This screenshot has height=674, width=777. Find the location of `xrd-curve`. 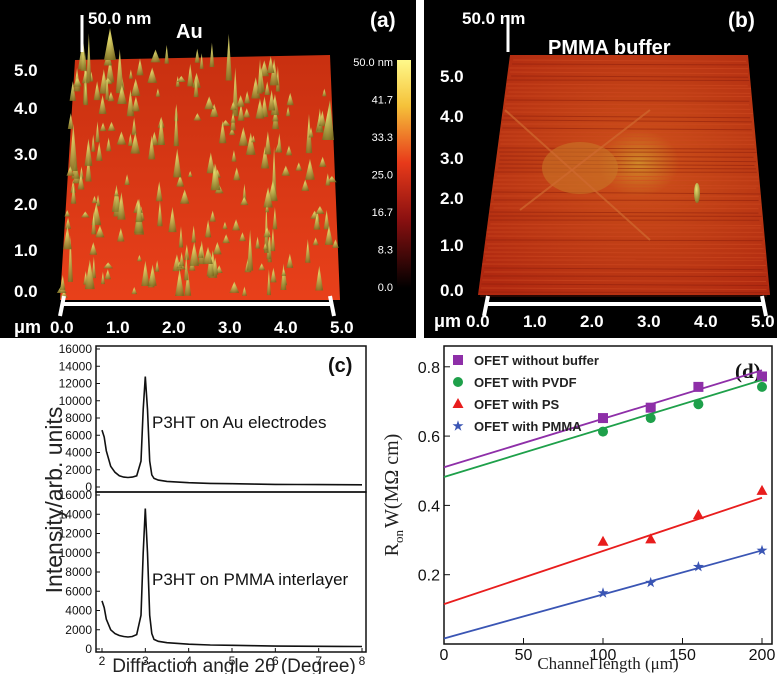

xrd-curve is located at coordinates (232, 578).